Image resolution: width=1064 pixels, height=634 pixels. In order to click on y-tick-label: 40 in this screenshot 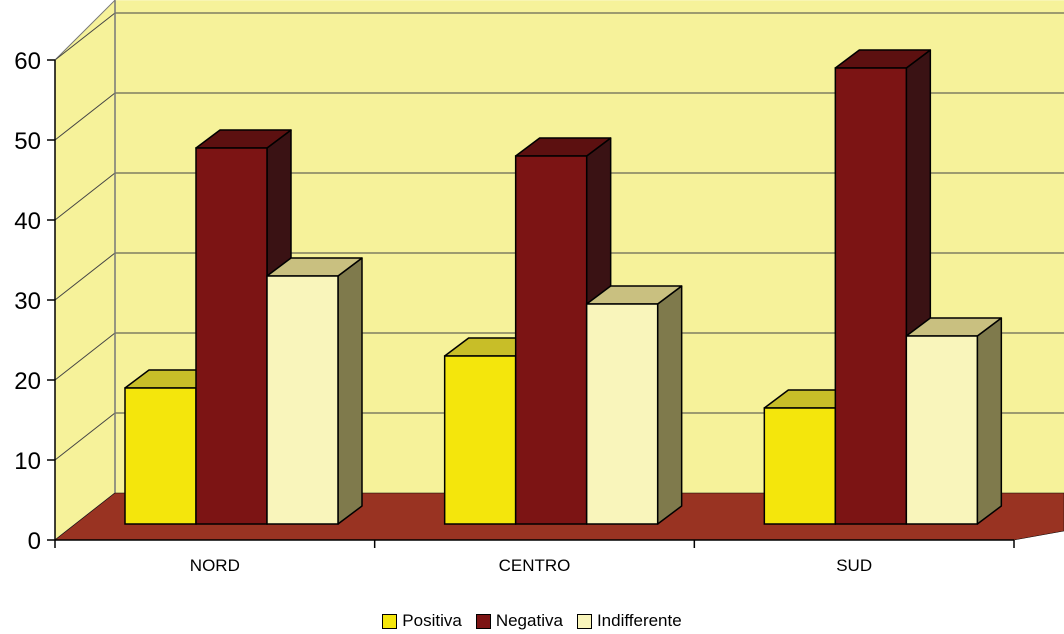, I will do `click(27, 221)`.